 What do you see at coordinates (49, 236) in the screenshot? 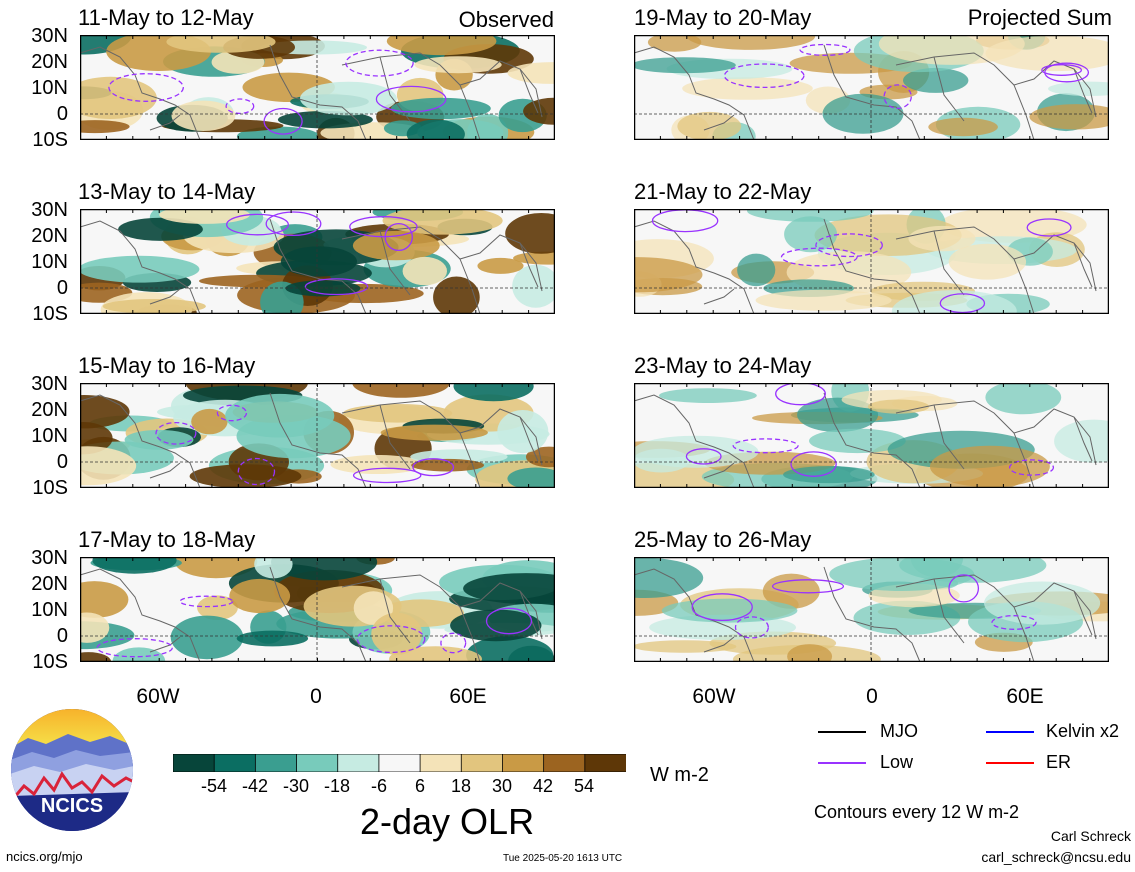
I see `lat-label: 20N` at bounding box center [49, 236].